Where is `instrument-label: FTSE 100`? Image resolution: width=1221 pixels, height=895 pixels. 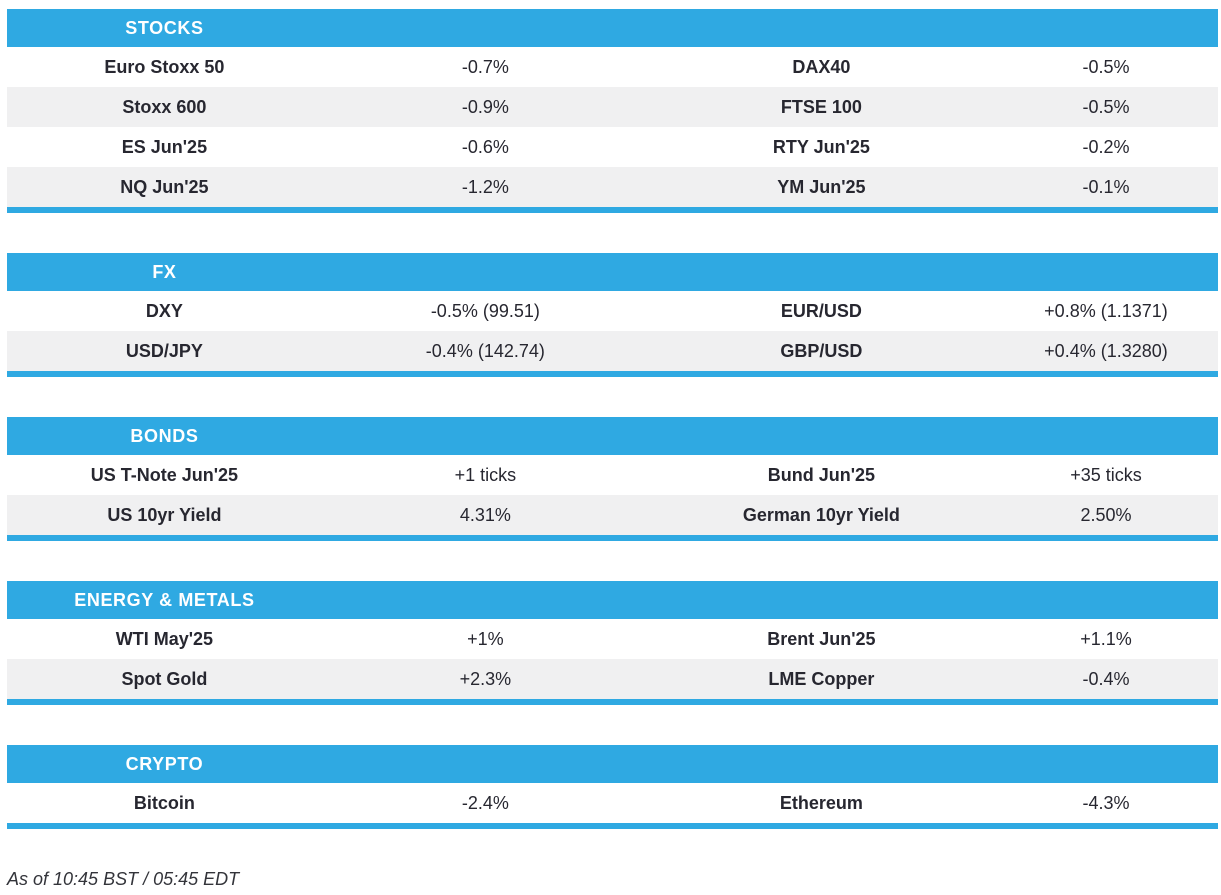 instrument-label: FTSE 100 is located at coordinates (821, 106).